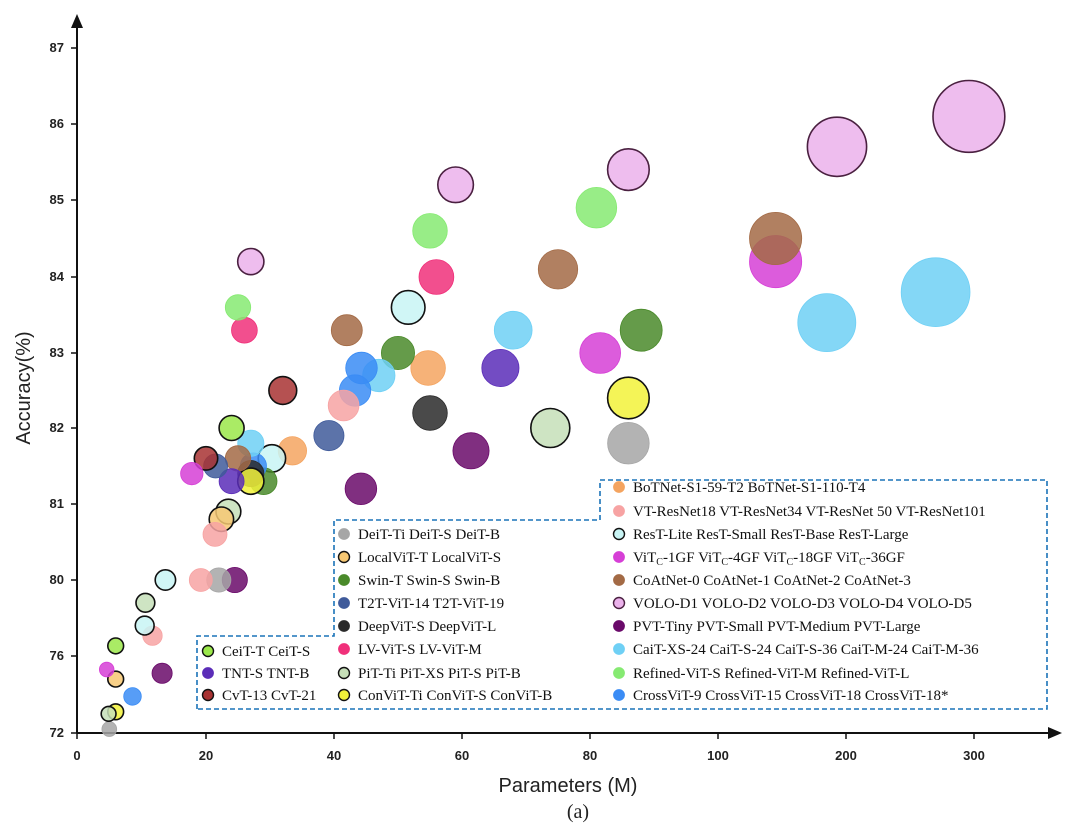  Describe the element at coordinates (590, 755) in the screenshot. I see `x-tick-label: 80` at that location.